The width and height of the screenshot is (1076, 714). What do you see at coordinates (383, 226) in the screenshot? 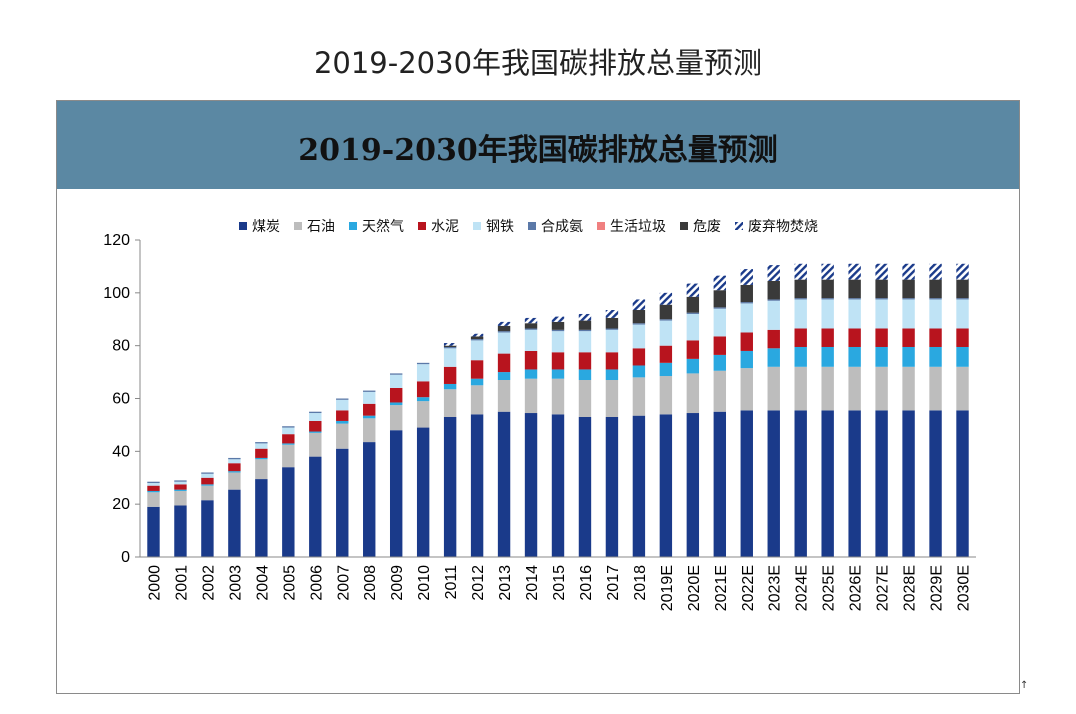
I see `legend-label: 天然气` at bounding box center [383, 226].